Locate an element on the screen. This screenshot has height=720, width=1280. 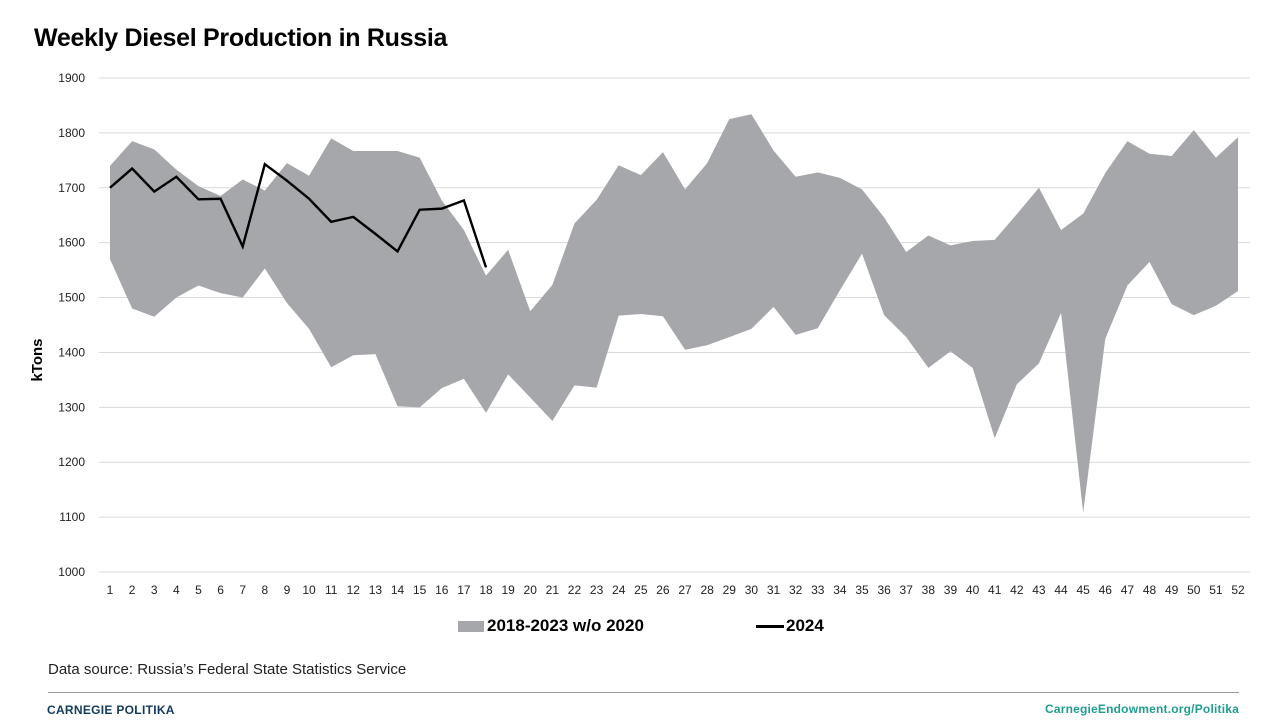
legend-label-band: 2018-2023 w/o 2020 is located at coordinates (565, 625).